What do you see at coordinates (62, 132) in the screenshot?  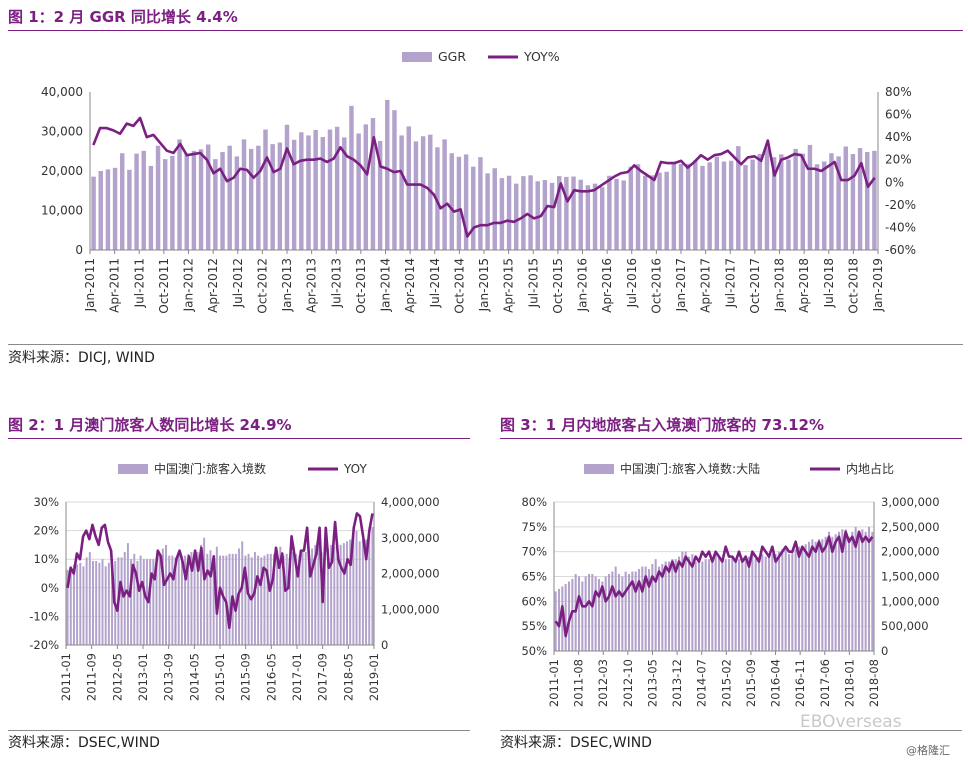 I see `y-left-tick-label: 30,000` at bounding box center [62, 132].